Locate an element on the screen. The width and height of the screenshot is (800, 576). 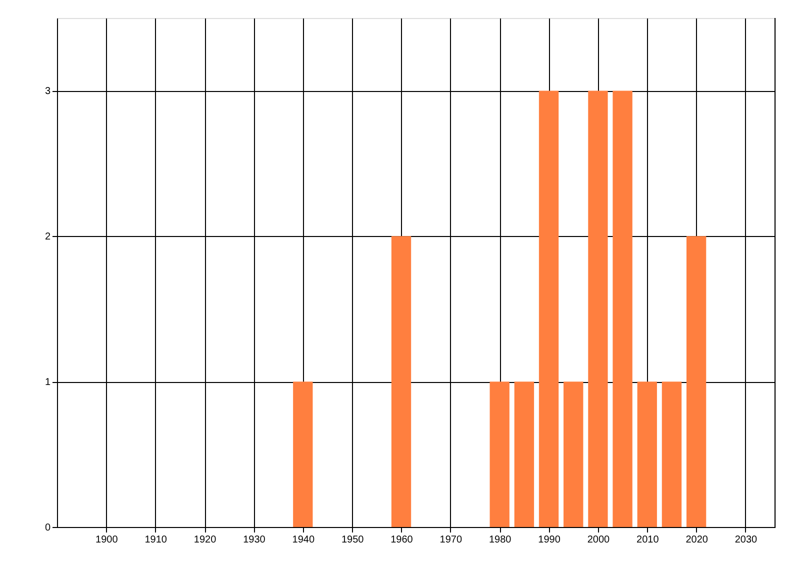
y-tick-label: 0 is located at coordinates (47, 528).